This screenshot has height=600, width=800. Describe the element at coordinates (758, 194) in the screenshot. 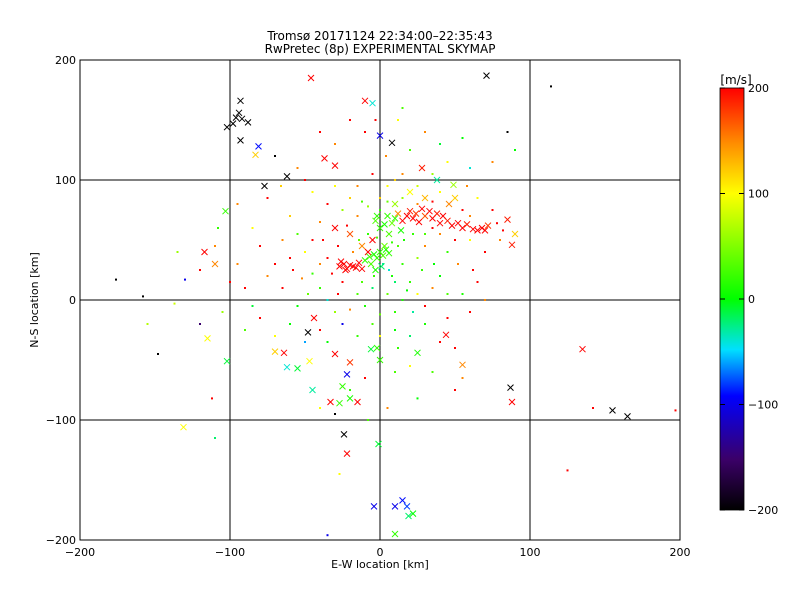

I see `colorbar-tick-label: 100` at that location.